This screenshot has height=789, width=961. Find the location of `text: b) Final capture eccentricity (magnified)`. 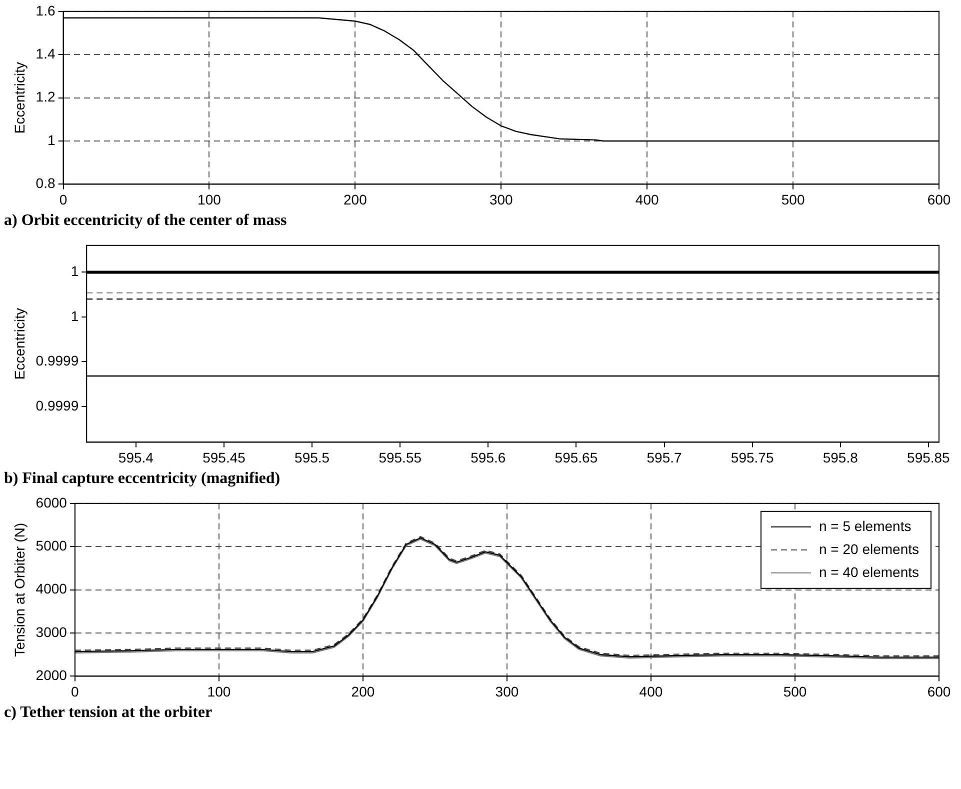

text: b) Final capture eccentricity (magnified) is located at coordinates (143, 479).